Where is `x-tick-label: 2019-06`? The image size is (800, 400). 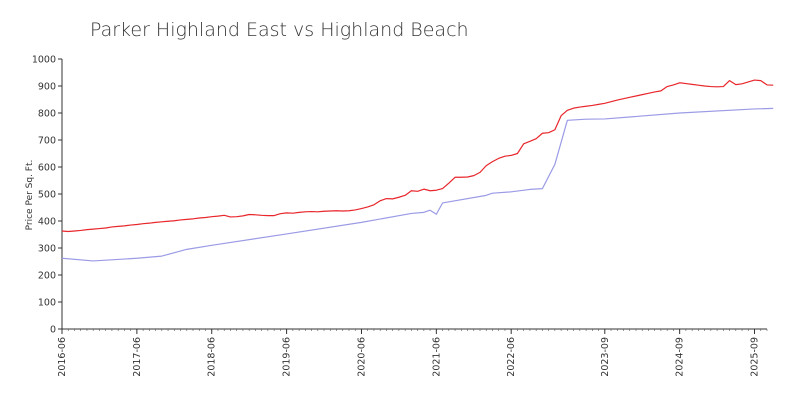
x-tick-label: 2019-06 is located at coordinates (287, 357).